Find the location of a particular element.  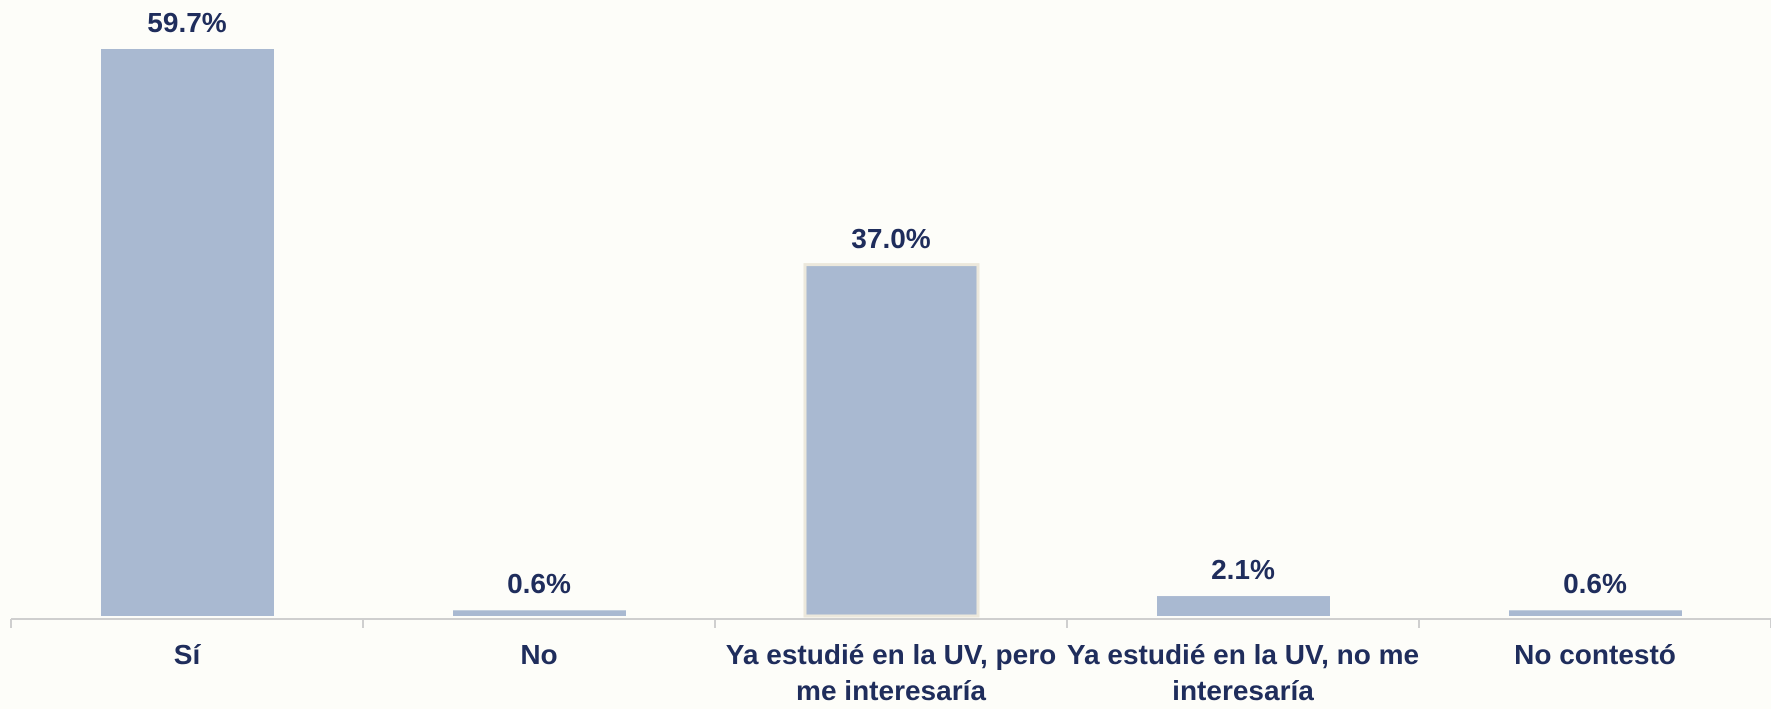

x-tick-label: No contestó is located at coordinates (1595, 654).